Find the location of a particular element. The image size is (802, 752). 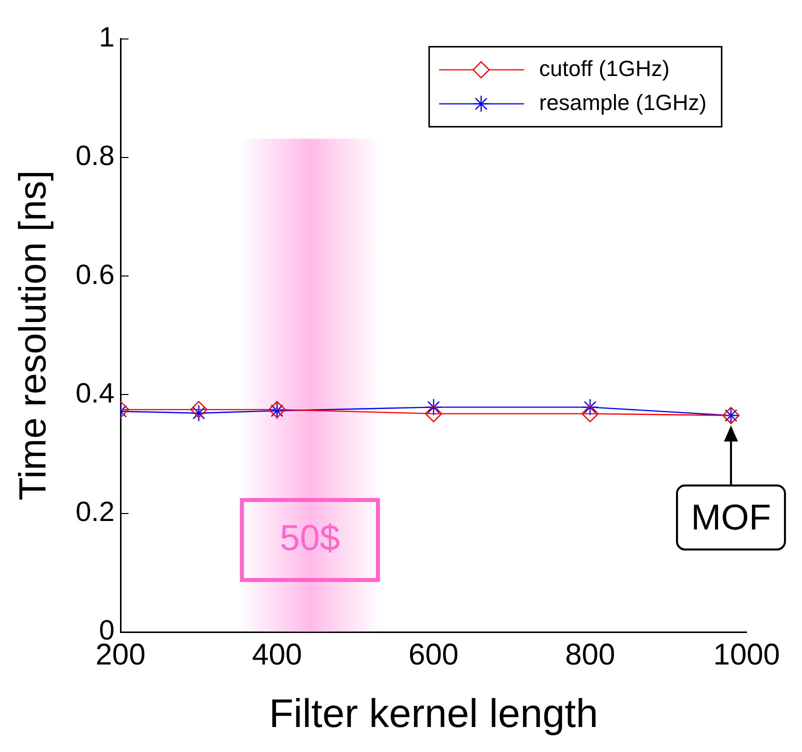

y-tick-label: 0.6 is located at coordinates (95, 274).